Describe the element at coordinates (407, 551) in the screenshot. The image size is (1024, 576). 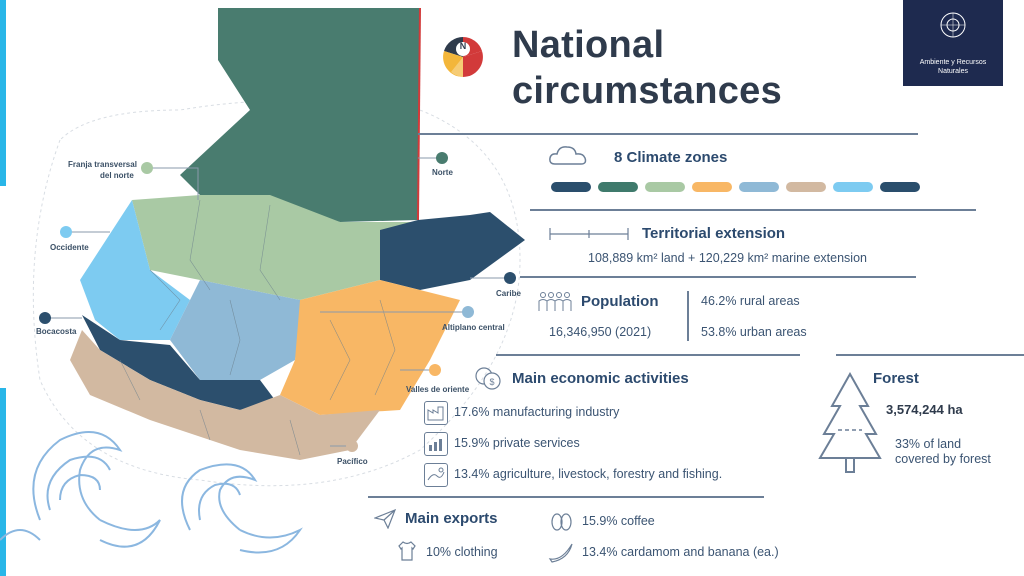
I see `clothing-icon` at that location.